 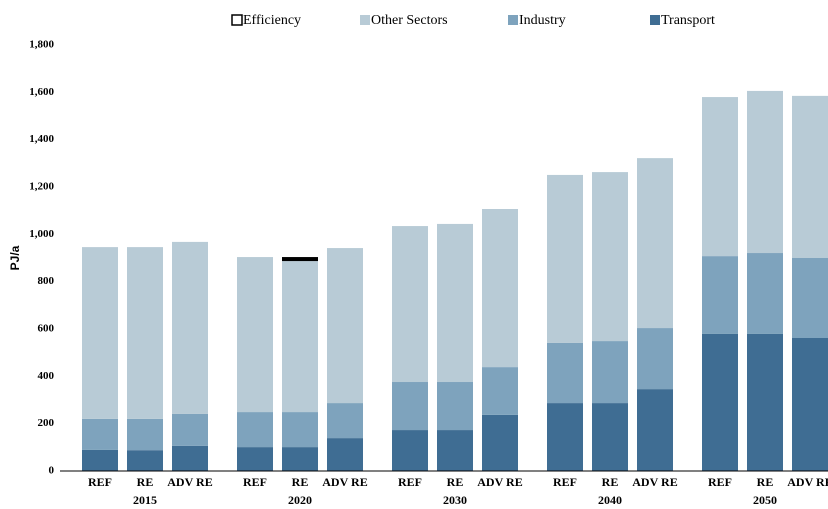 What do you see at coordinates (46, 423) in the screenshot?
I see `y-tick-label: 200` at bounding box center [46, 423].